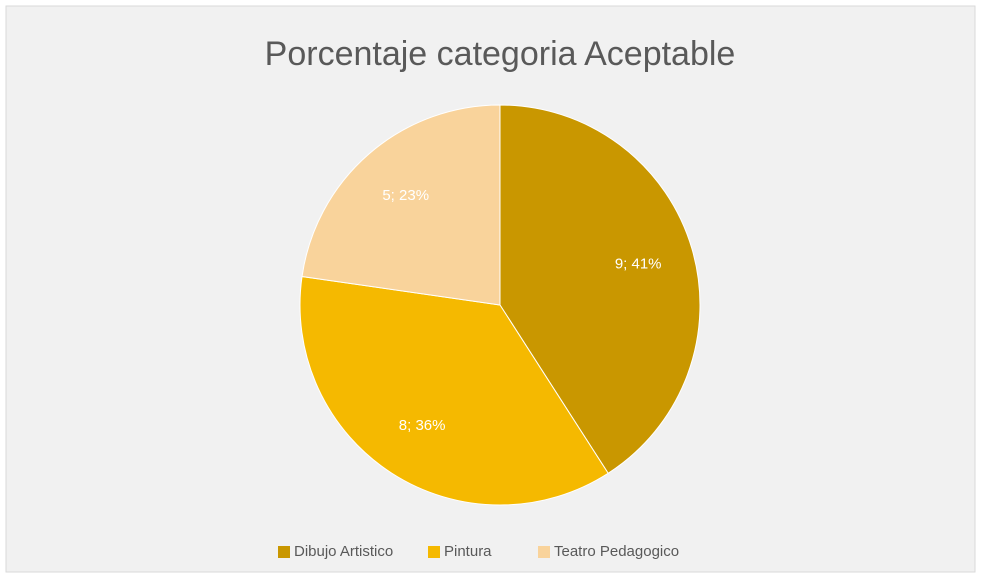  Describe the element at coordinates (468, 551) in the screenshot. I see `legend-label: Pintura` at that location.